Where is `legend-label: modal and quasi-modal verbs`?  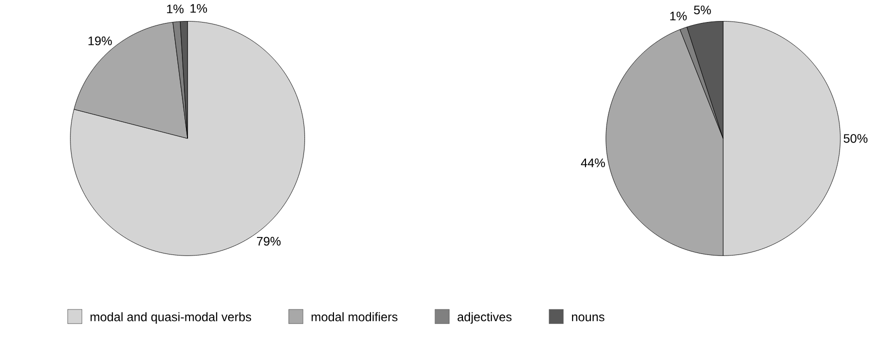
legend-label: modal and quasi-modal verbs is located at coordinates (171, 318).